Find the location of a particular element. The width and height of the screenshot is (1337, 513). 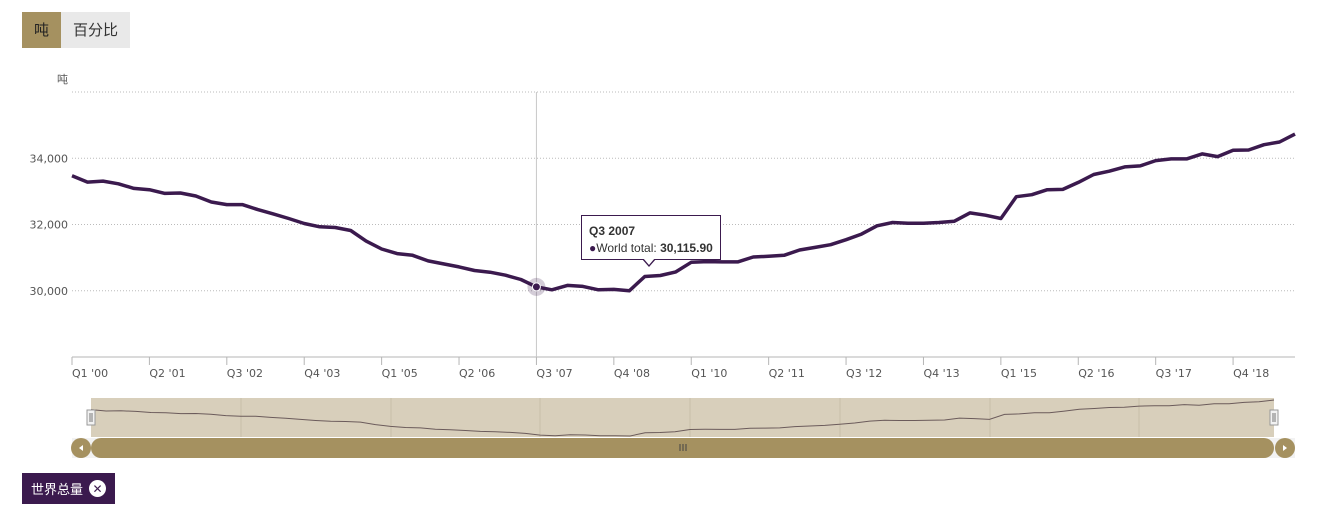

legend-chip-label: 世界总量 is located at coordinates (57, 490).